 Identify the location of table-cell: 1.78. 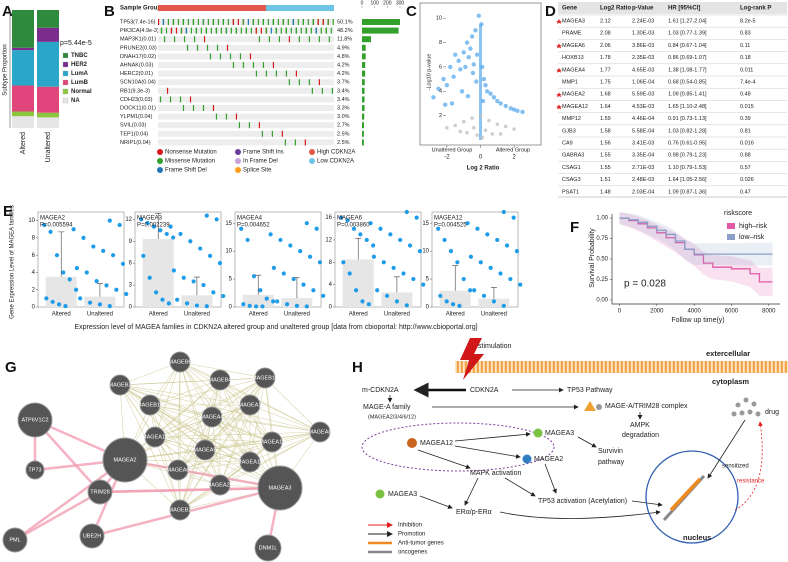
(605, 58).